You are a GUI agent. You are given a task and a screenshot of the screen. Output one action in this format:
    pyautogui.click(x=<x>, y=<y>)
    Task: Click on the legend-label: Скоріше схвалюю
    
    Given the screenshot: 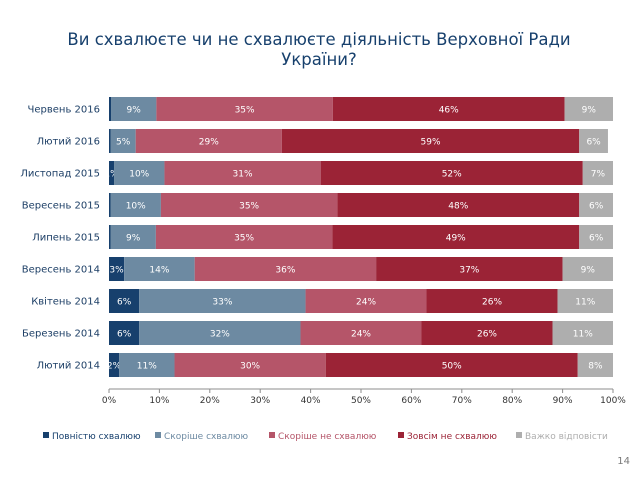 What is the action you would take?
    pyautogui.click(x=206, y=437)
    